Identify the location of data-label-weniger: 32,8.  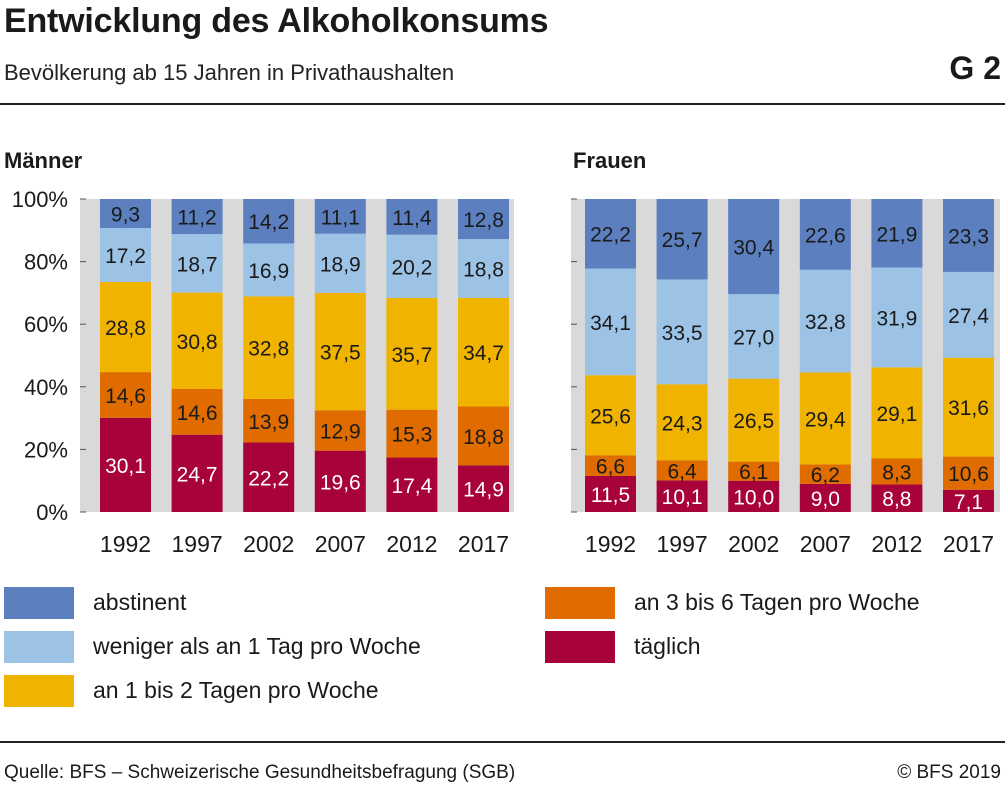
(825, 322).